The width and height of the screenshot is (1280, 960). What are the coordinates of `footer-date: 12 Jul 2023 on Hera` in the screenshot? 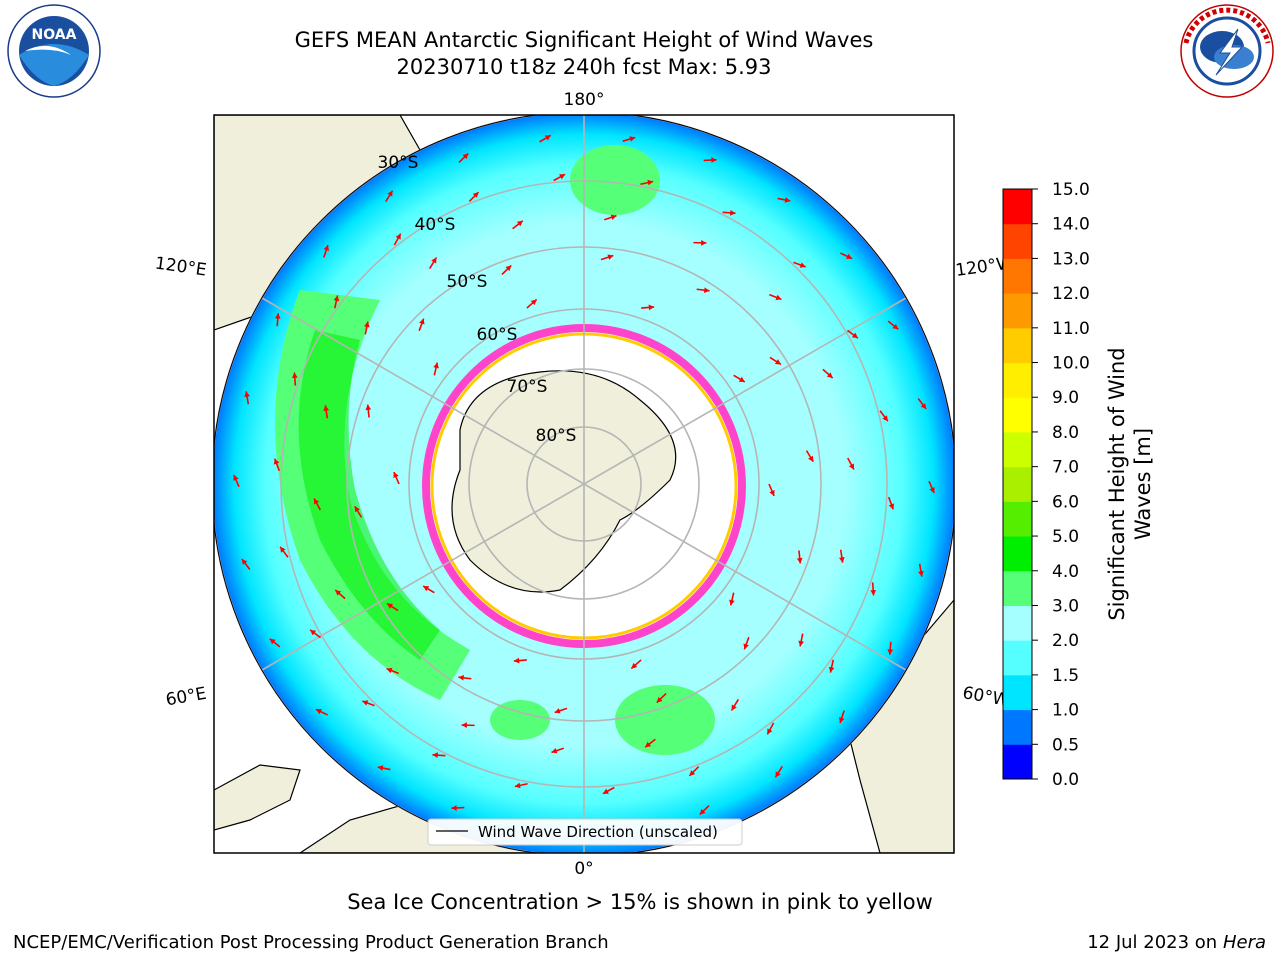 It's located at (1176, 942).